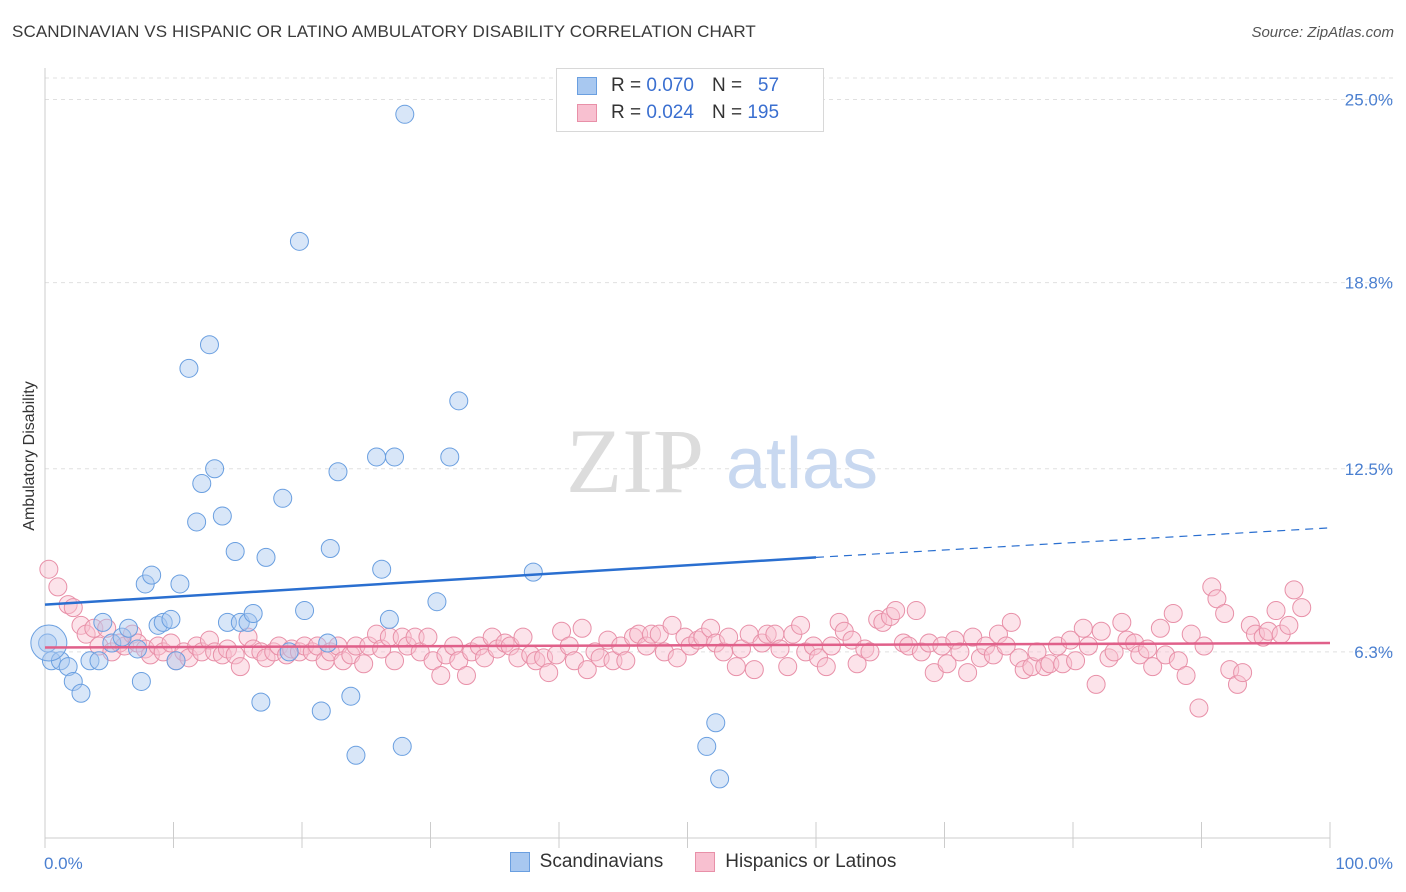 The height and width of the screenshot is (892, 1406). What do you see at coordinates (670, 85) in the screenshot?
I see `legend-r-value: 0.070` at bounding box center [670, 85].